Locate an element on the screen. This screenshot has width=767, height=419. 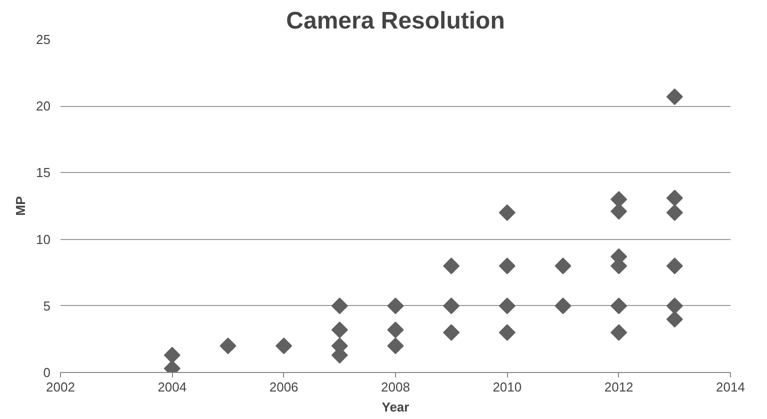
x-tick-label: 2010 is located at coordinates (507, 387).